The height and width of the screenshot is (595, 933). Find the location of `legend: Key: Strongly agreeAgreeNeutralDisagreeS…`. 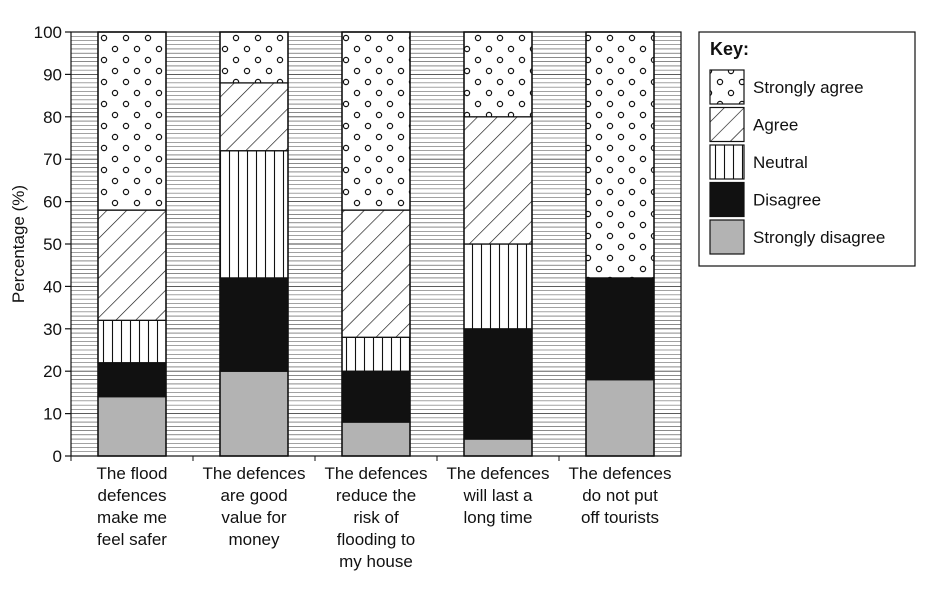

legend: Key: Strongly agreeAgreeNeutralDisagreeS… is located at coordinates (807, 149).